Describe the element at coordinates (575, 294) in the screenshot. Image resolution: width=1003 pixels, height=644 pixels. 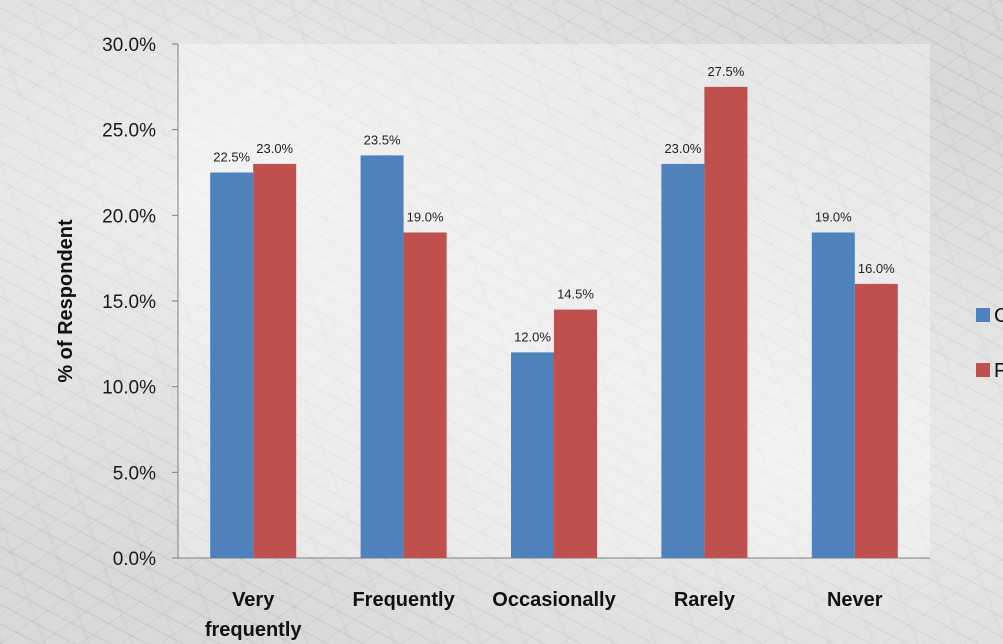
I see `data-label: 14.5%` at that location.